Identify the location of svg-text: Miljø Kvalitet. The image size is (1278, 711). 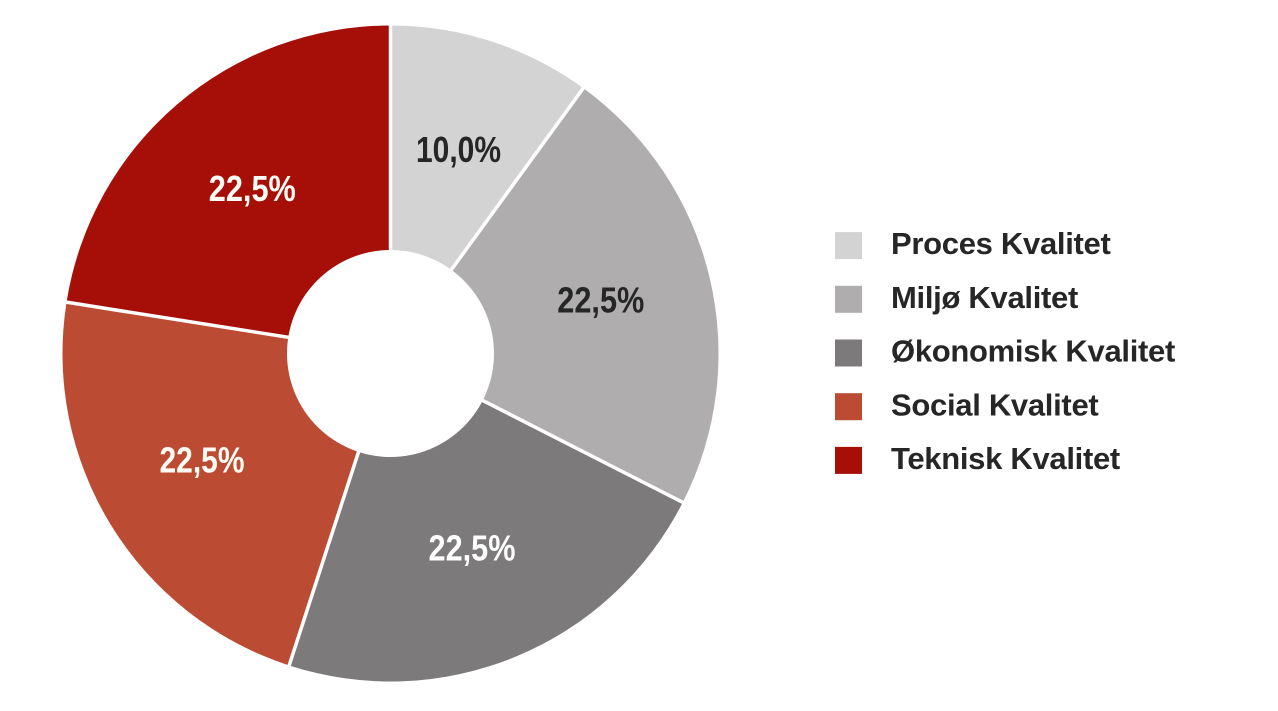
(984, 297).